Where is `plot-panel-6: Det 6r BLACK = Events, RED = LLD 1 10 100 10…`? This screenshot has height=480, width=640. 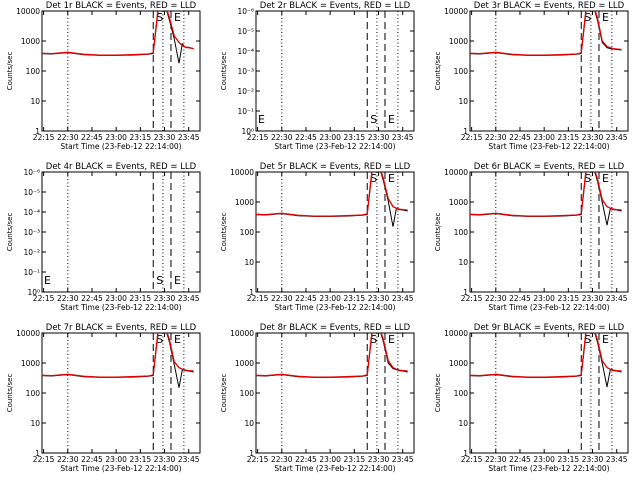
plot-panel-6: Det 6r BLACK = Events, RED = LLD 1 10 100 10… is located at coordinates (531, 237).